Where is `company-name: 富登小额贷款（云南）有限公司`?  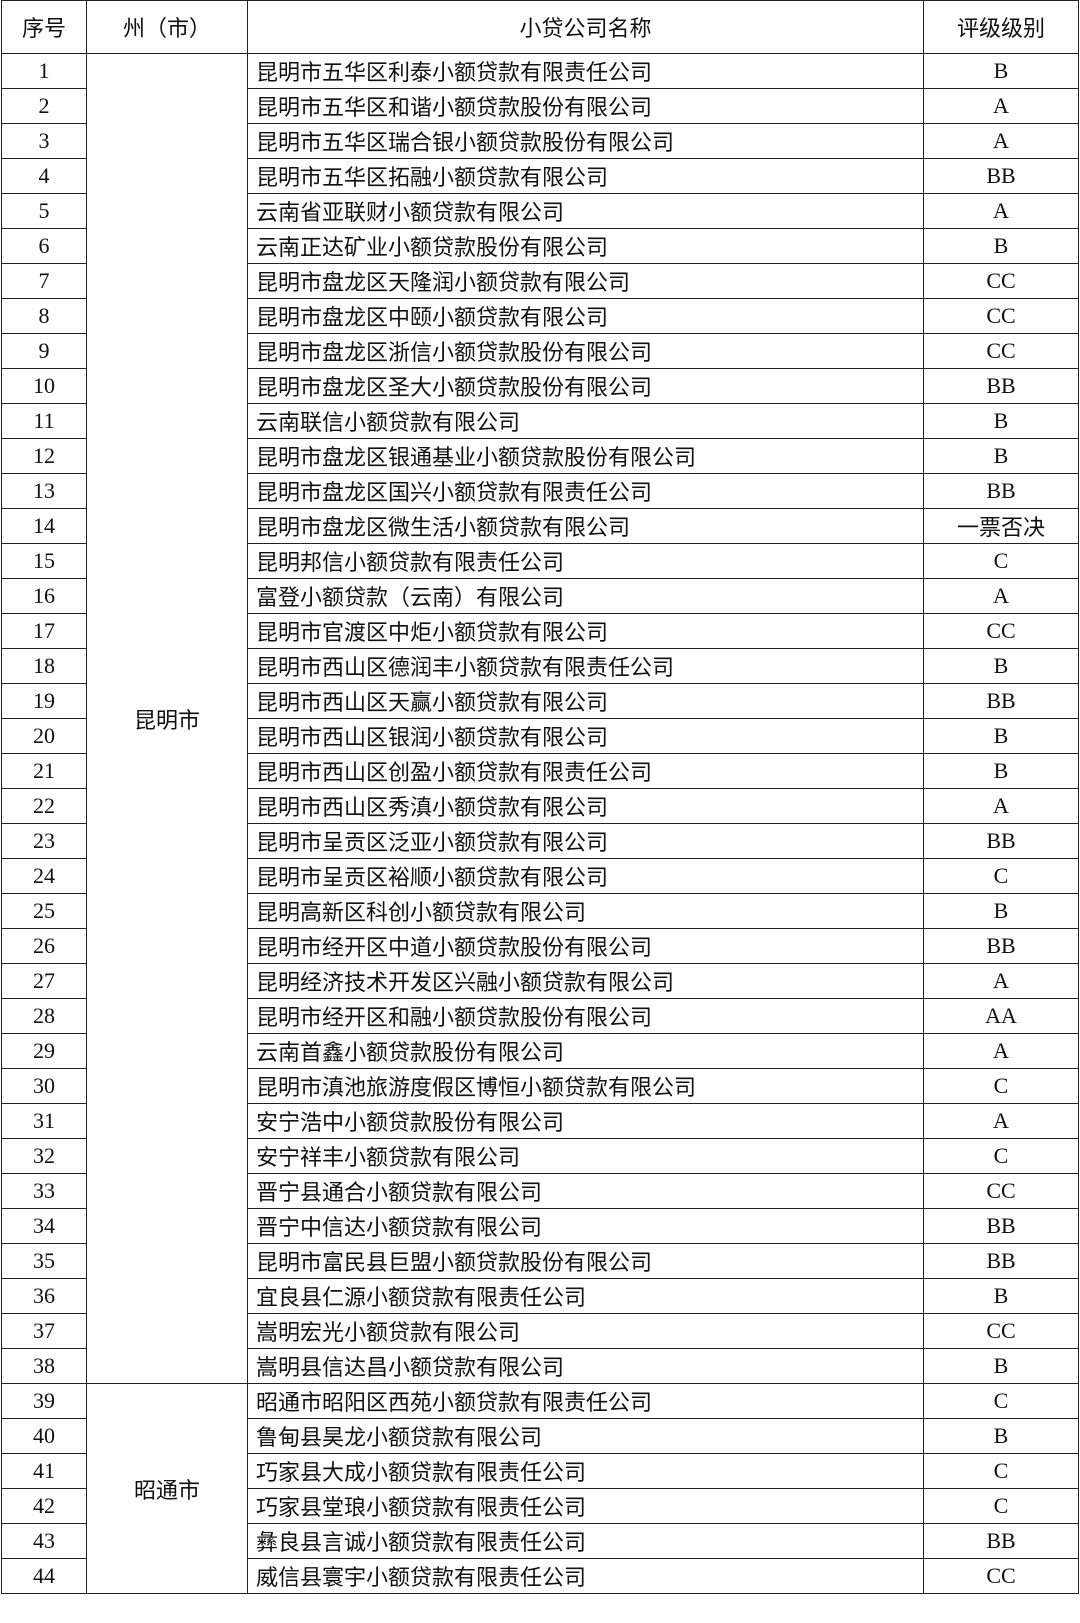 company-name: 富登小额贷款（云南）有限公司 is located at coordinates (585, 596).